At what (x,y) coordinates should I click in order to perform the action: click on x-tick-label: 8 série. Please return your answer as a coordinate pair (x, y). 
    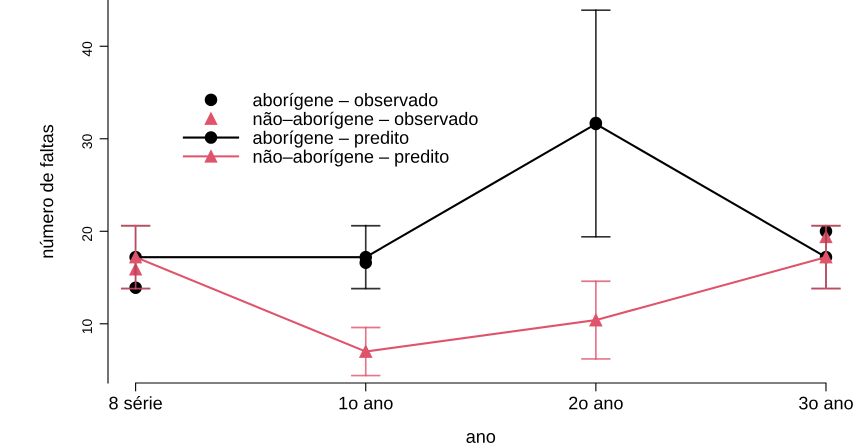
    Looking at the image, I should click on (135, 403).